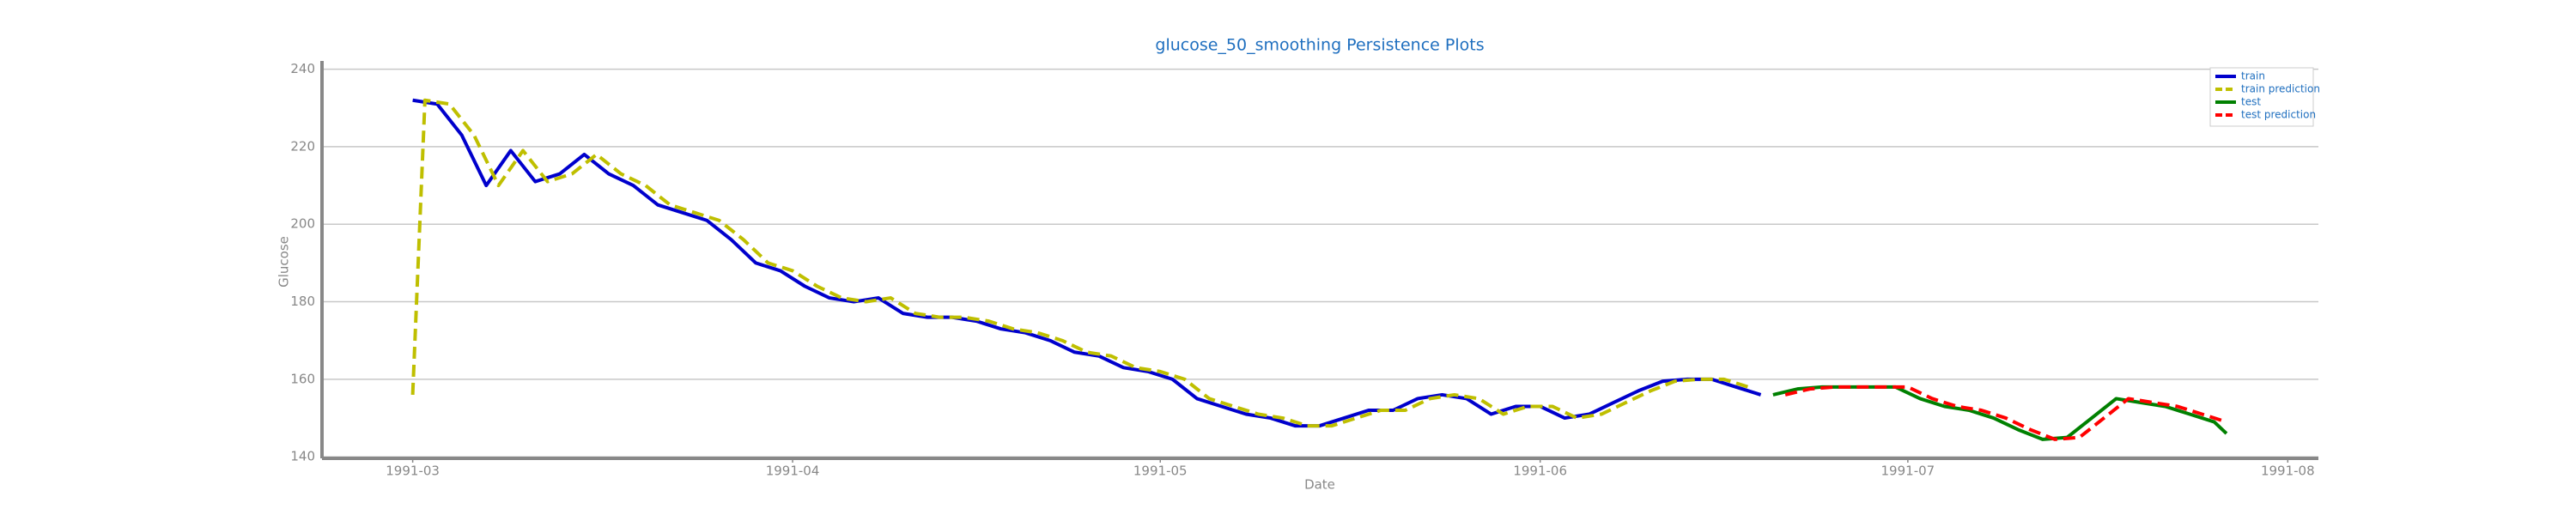 The height and width of the screenshot is (515, 2576). What do you see at coordinates (302, 301) in the screenshot?
I see `y-tick-label: 180` at bounding box center [302, 301].